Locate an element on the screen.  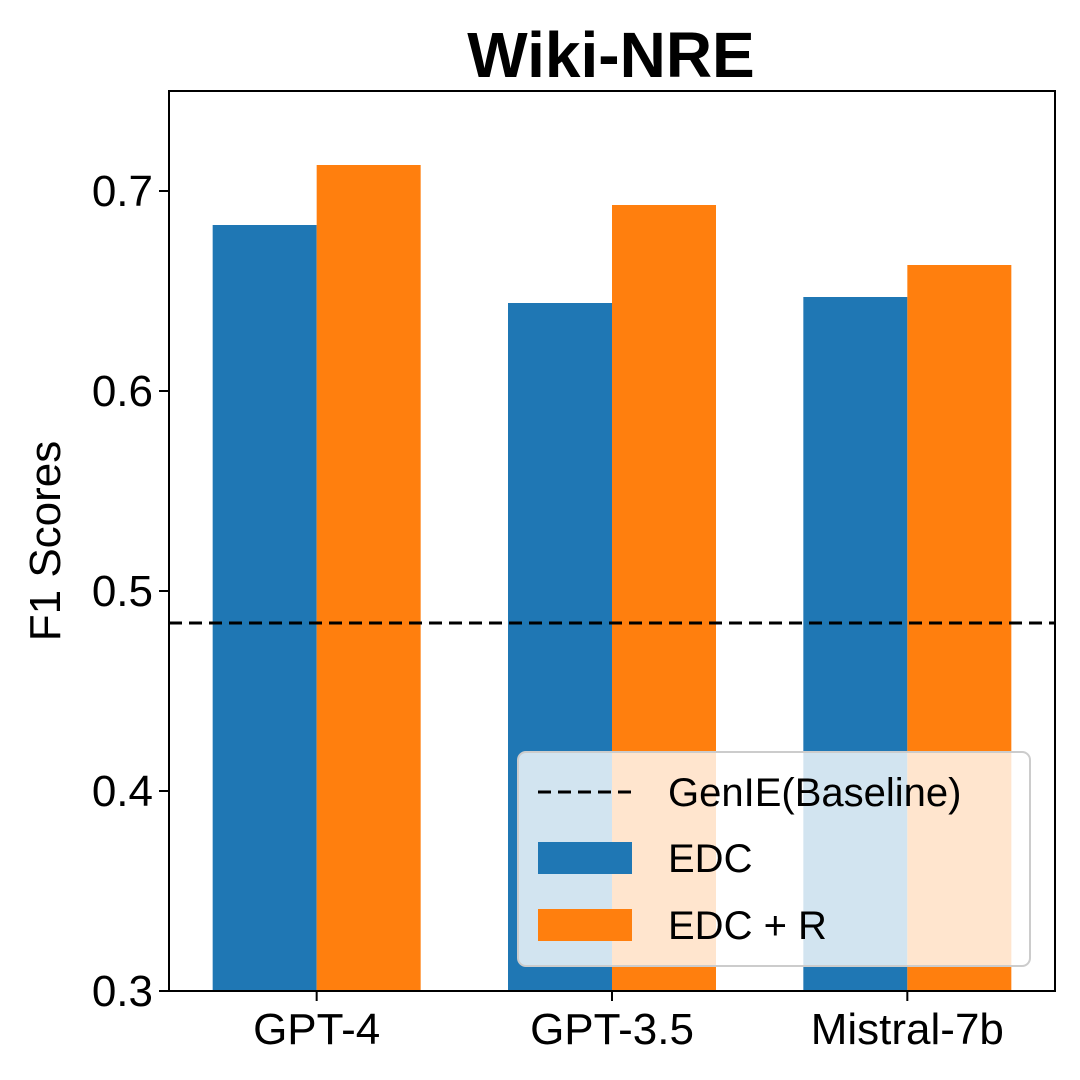
y-tick-label: 0.5 is located at coordinates (122, 591).